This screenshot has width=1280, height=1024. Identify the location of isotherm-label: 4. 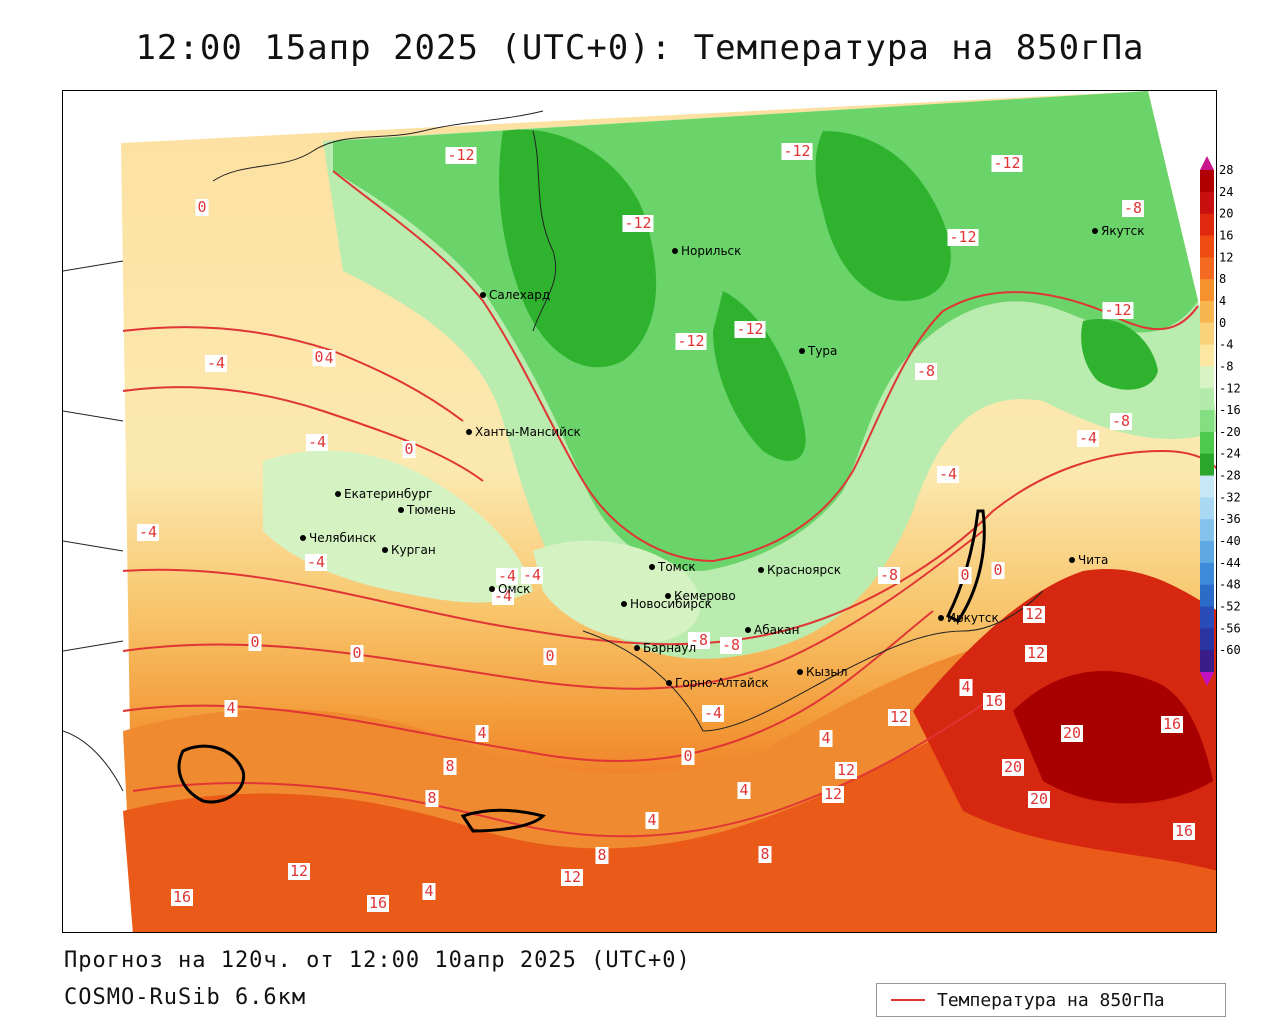
(743, 790).